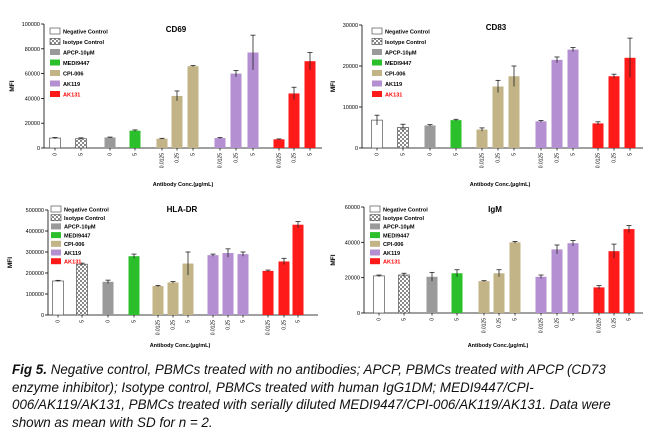  Describe the element at coordinates (350, 108) in the screenshot. I see `y-tick-label: 10000` at that location.